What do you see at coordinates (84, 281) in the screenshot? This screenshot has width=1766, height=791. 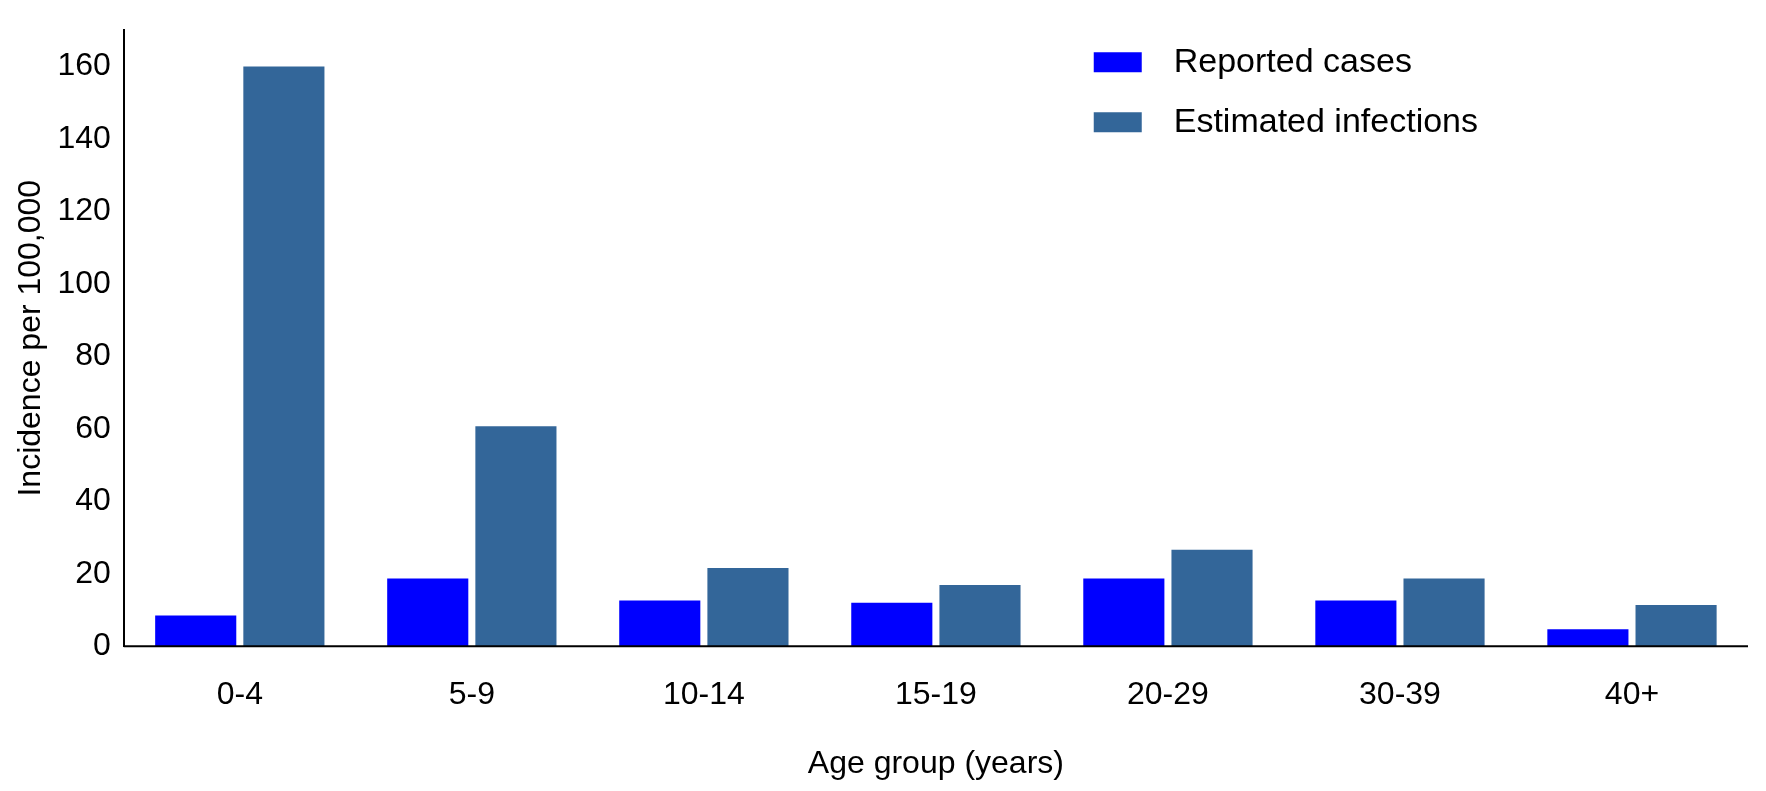 I see `y-tick-label: 100` at bounding box center [84, 281].